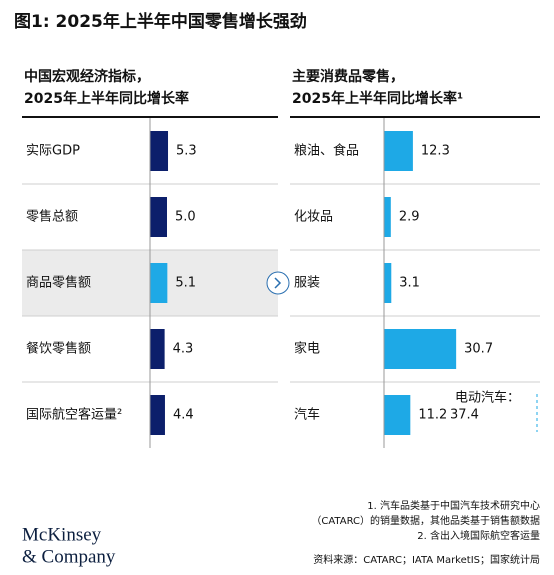  Describe the element at coordinates (74, 415) in the screenshot. I see `category-label: 国际航空客运量²` at that location.